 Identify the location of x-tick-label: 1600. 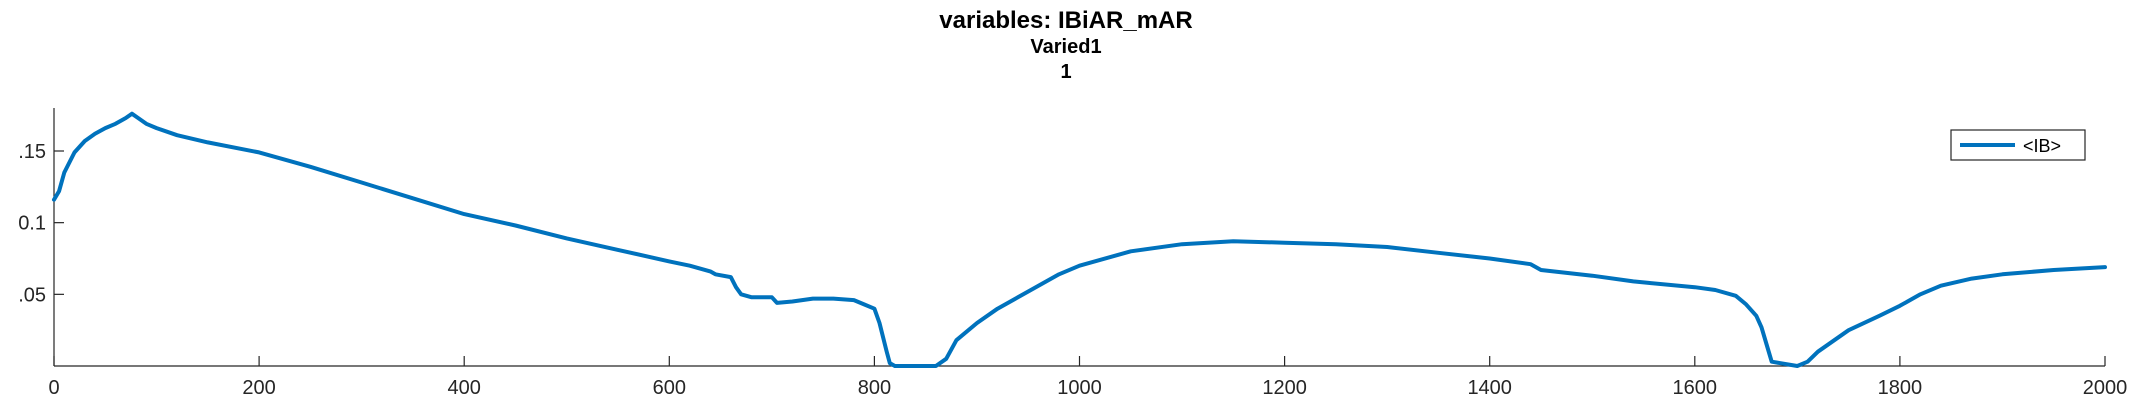
(1695, 388).